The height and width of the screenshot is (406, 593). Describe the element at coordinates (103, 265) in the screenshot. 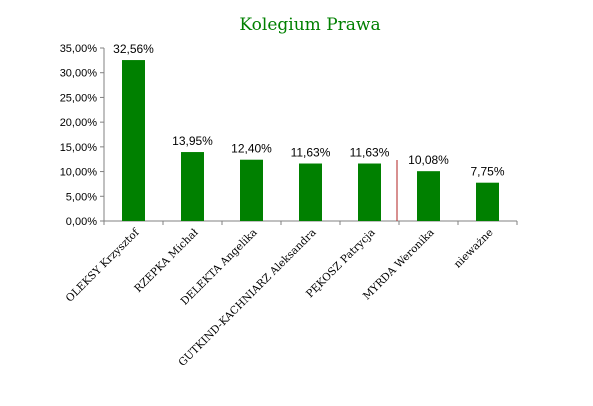

I see `category-label: OLEKSY Krzysztof` at that location.